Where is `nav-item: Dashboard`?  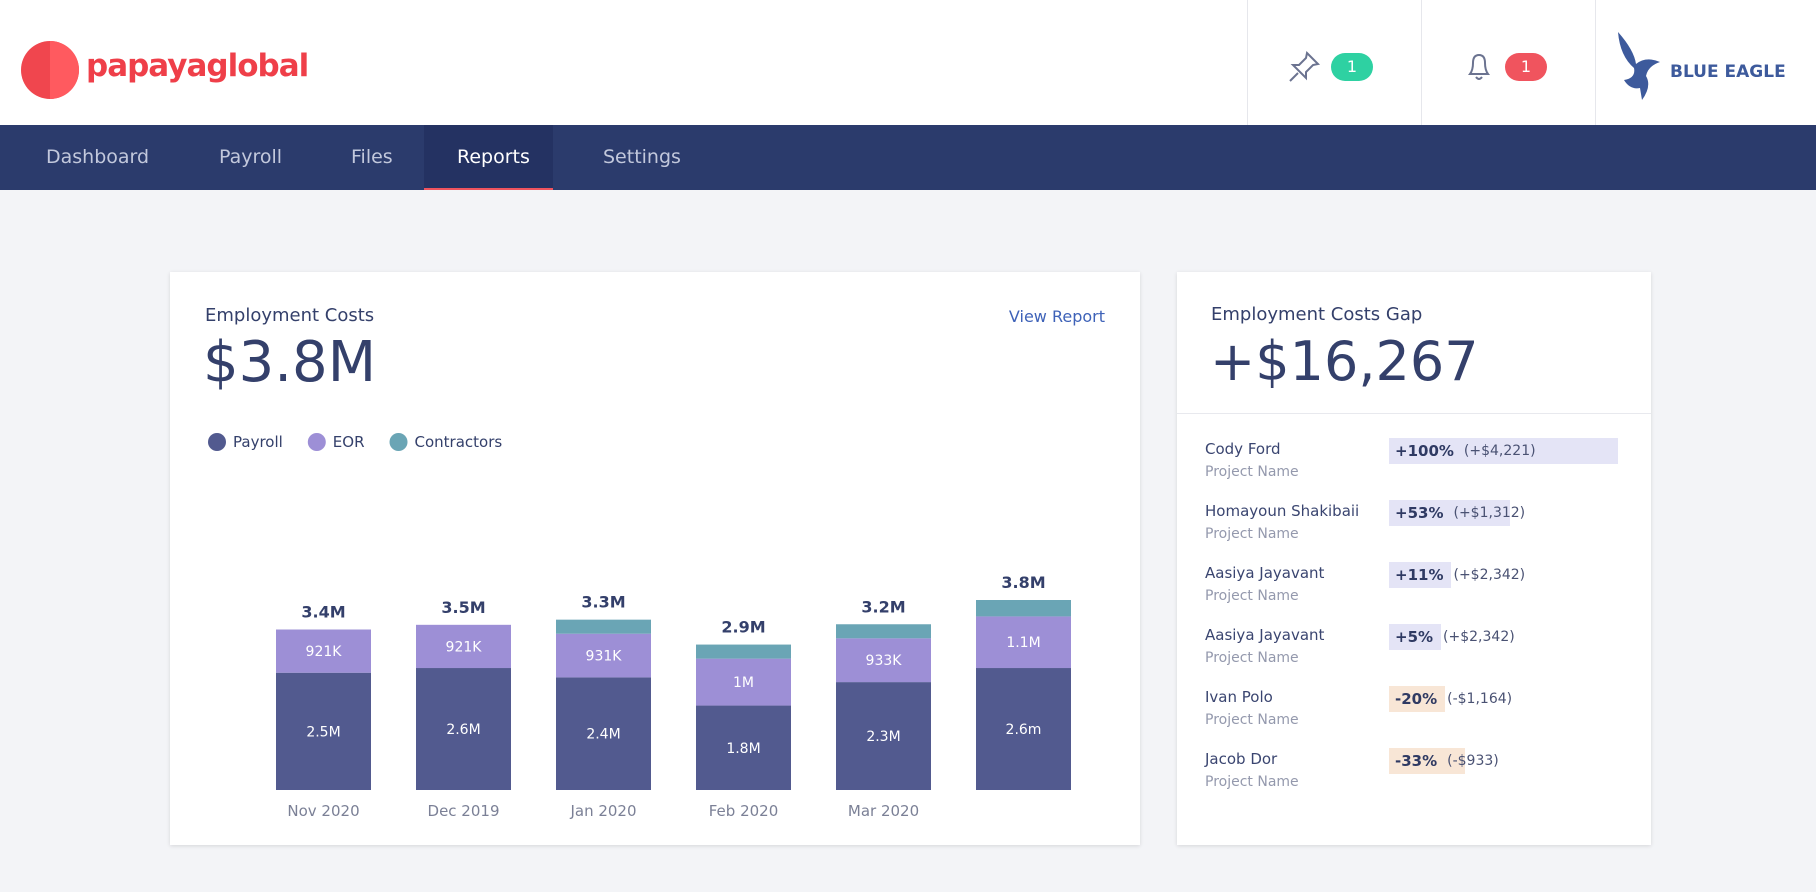
nav-item: Dashboard is located at coordinates (98, 157).